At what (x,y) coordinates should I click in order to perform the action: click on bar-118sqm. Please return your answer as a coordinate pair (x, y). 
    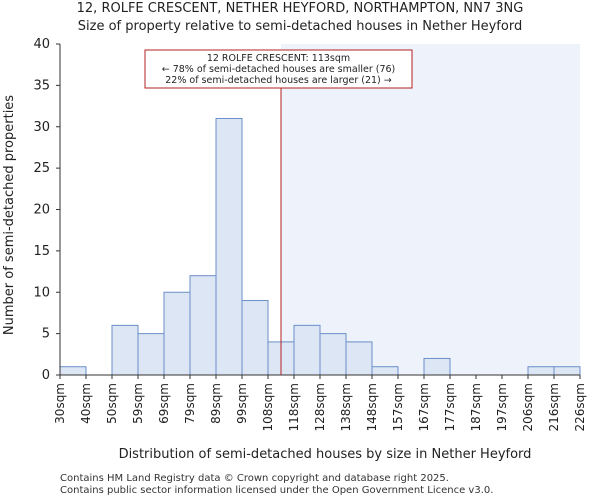
    Looking at the image, I should click on (307, 350).